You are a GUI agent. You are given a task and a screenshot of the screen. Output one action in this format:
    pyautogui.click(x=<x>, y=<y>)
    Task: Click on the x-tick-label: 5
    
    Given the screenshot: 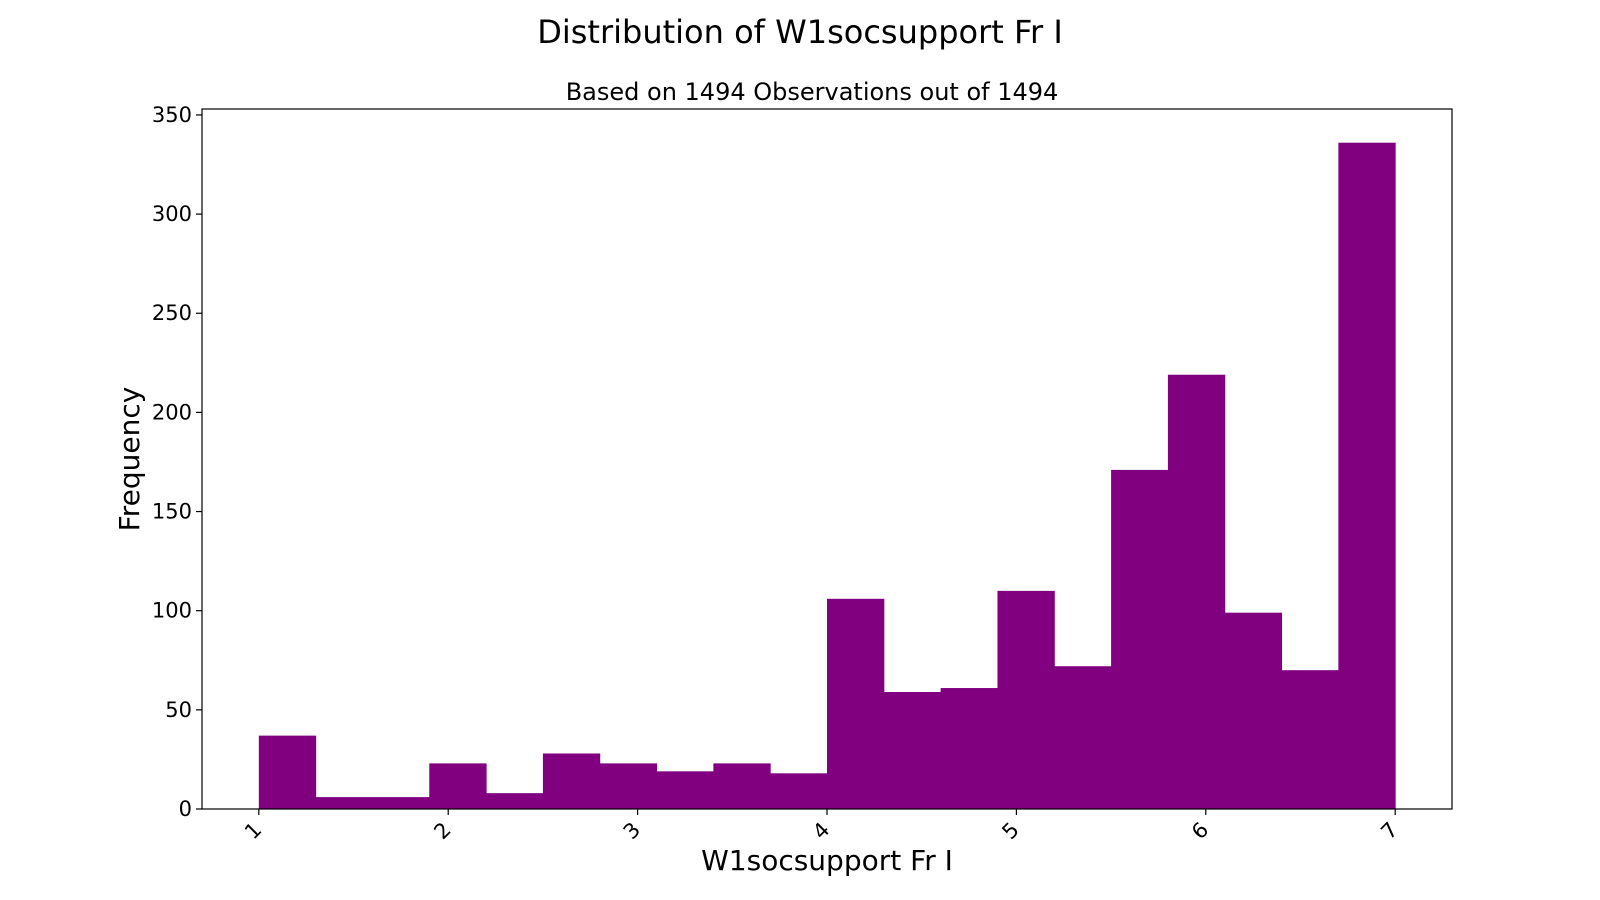 What is the action you would take?
    pyautogui.click(x=1011, y=831)
    